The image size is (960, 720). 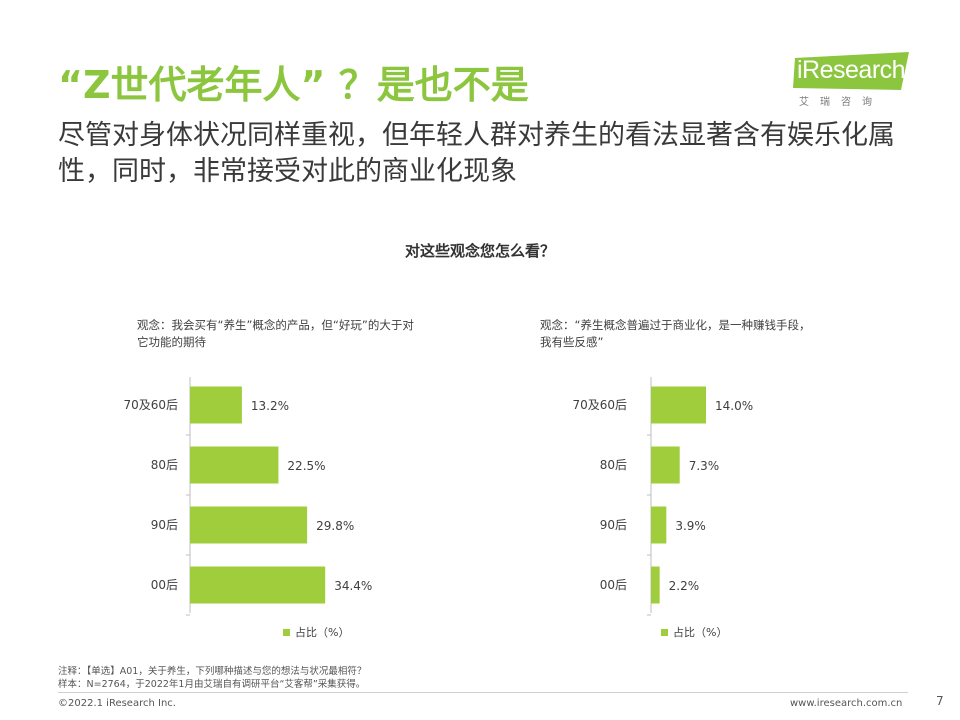 I want to click on copyright: ©2022.1 iResearch Inc., so click(x=117, y=703).